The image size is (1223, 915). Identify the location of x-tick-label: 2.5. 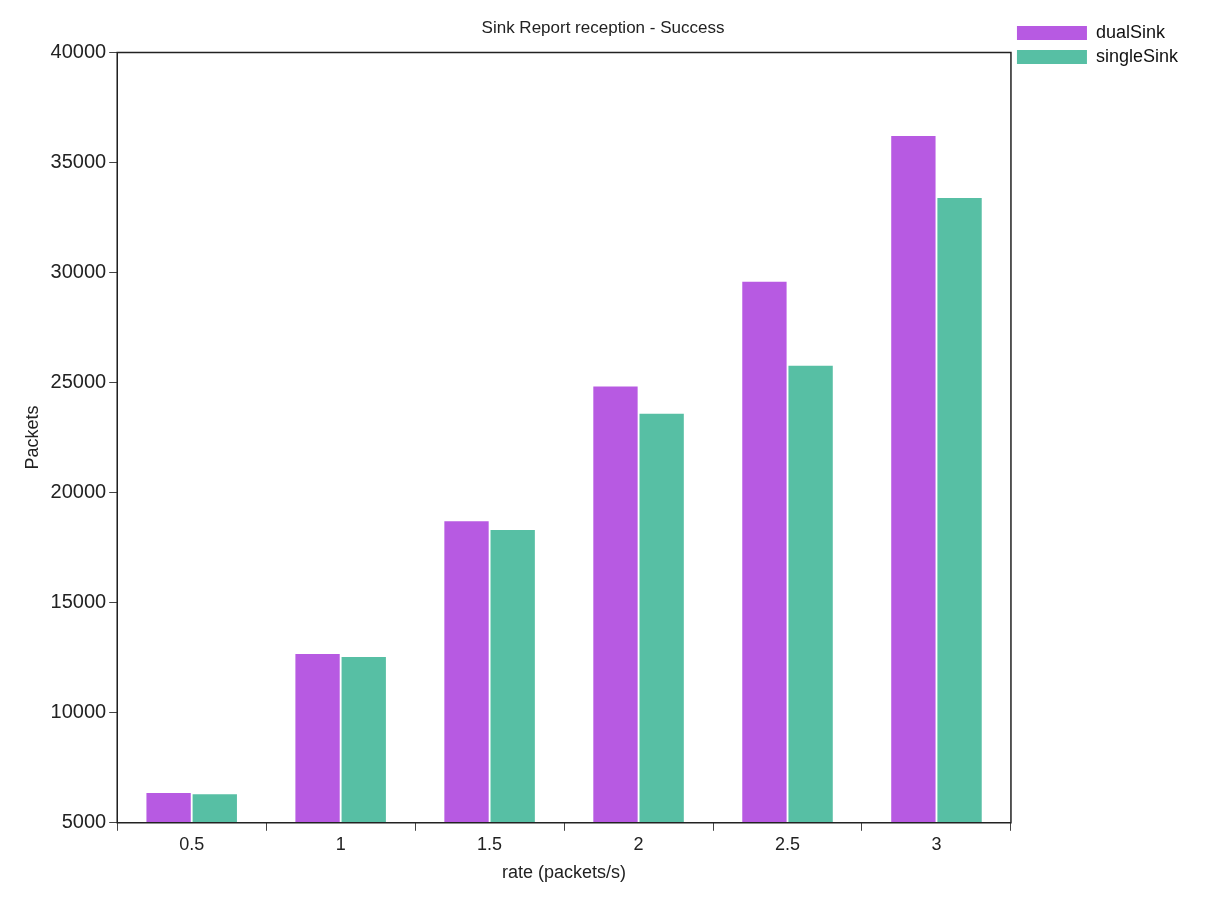
(788, 843).